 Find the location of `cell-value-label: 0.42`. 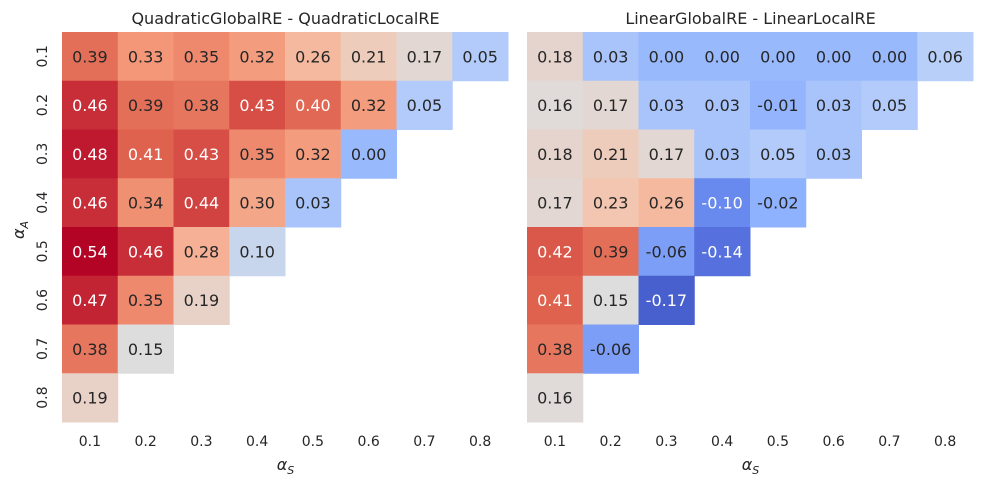

cell-value-label: 0.42 is located at coordinates (555, 251).